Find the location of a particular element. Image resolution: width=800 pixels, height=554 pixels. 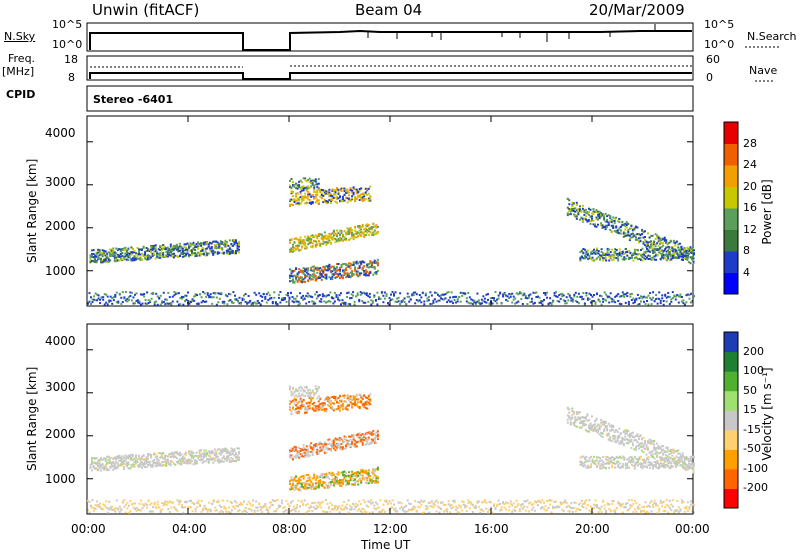

nsearch-tick-bottom: 10^0 is located at coordinates (719, 44).